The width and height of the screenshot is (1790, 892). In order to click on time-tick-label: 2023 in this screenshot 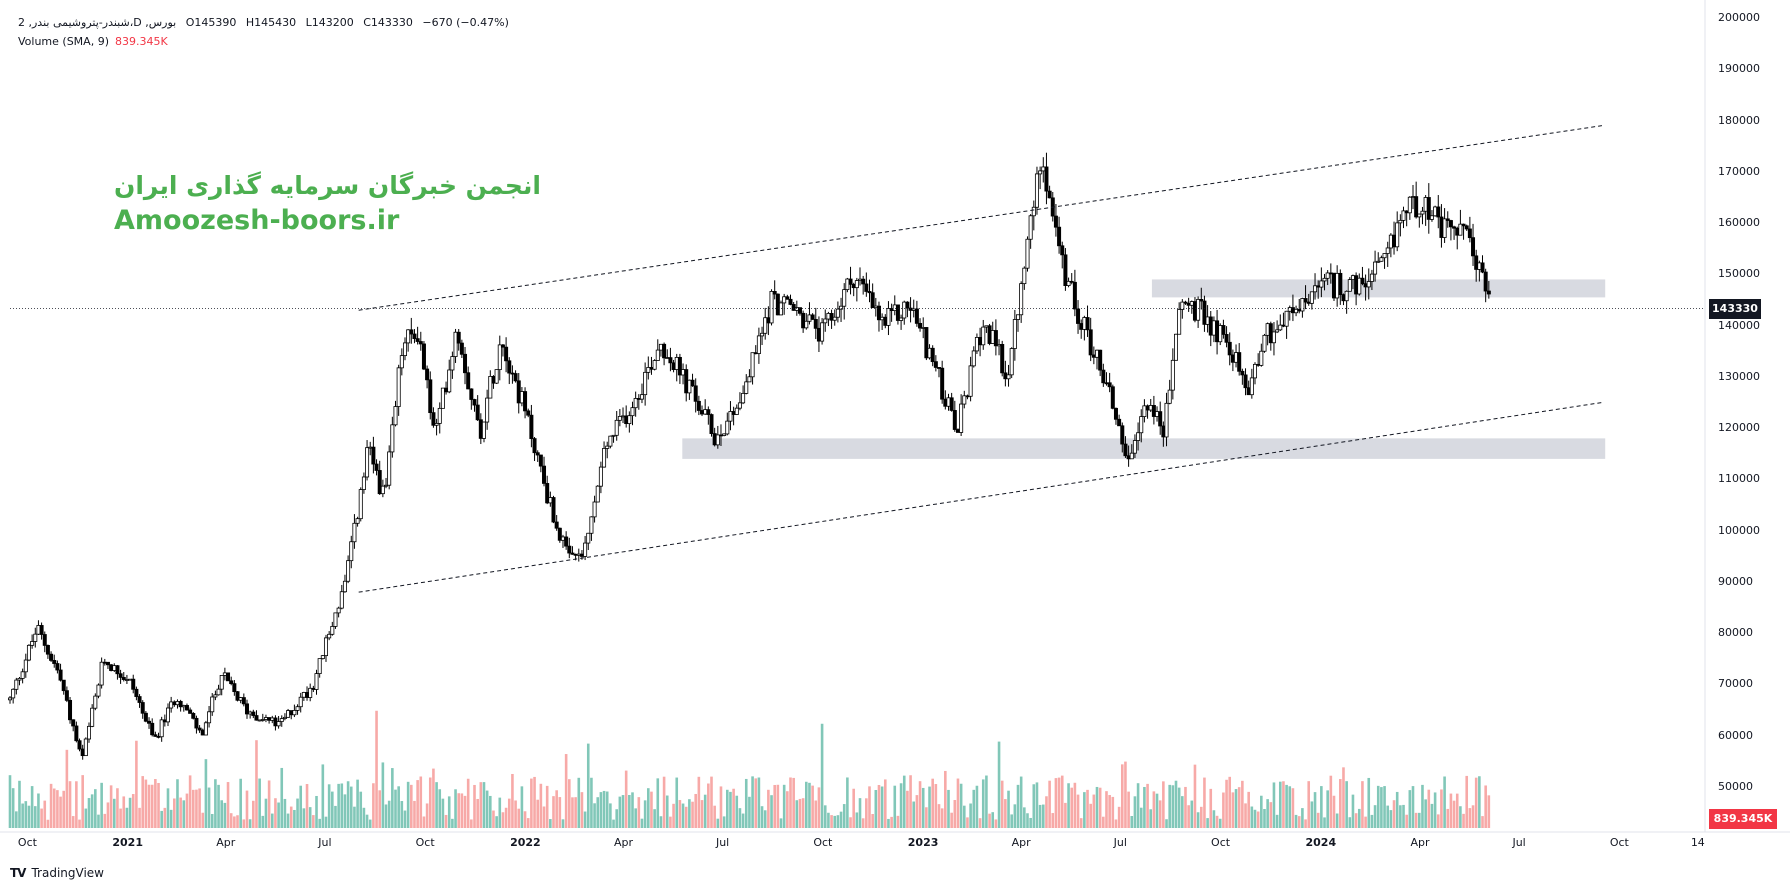, I will do `click(923, 842)`.